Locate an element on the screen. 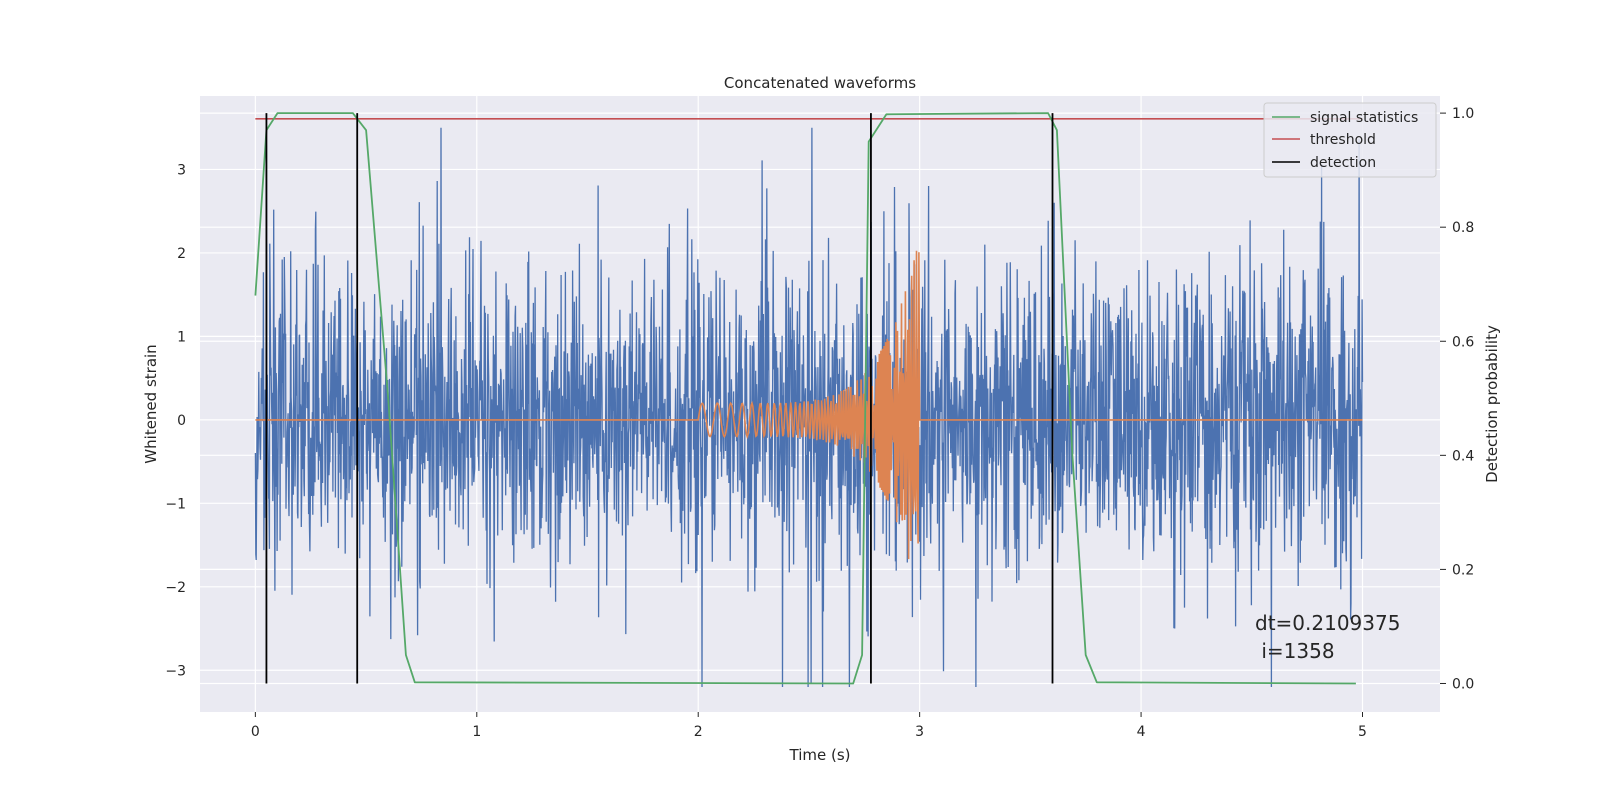 The height and width of the screenshot is (800, 1600). y-tick-label: −3 is located at coordinates (175, 671).